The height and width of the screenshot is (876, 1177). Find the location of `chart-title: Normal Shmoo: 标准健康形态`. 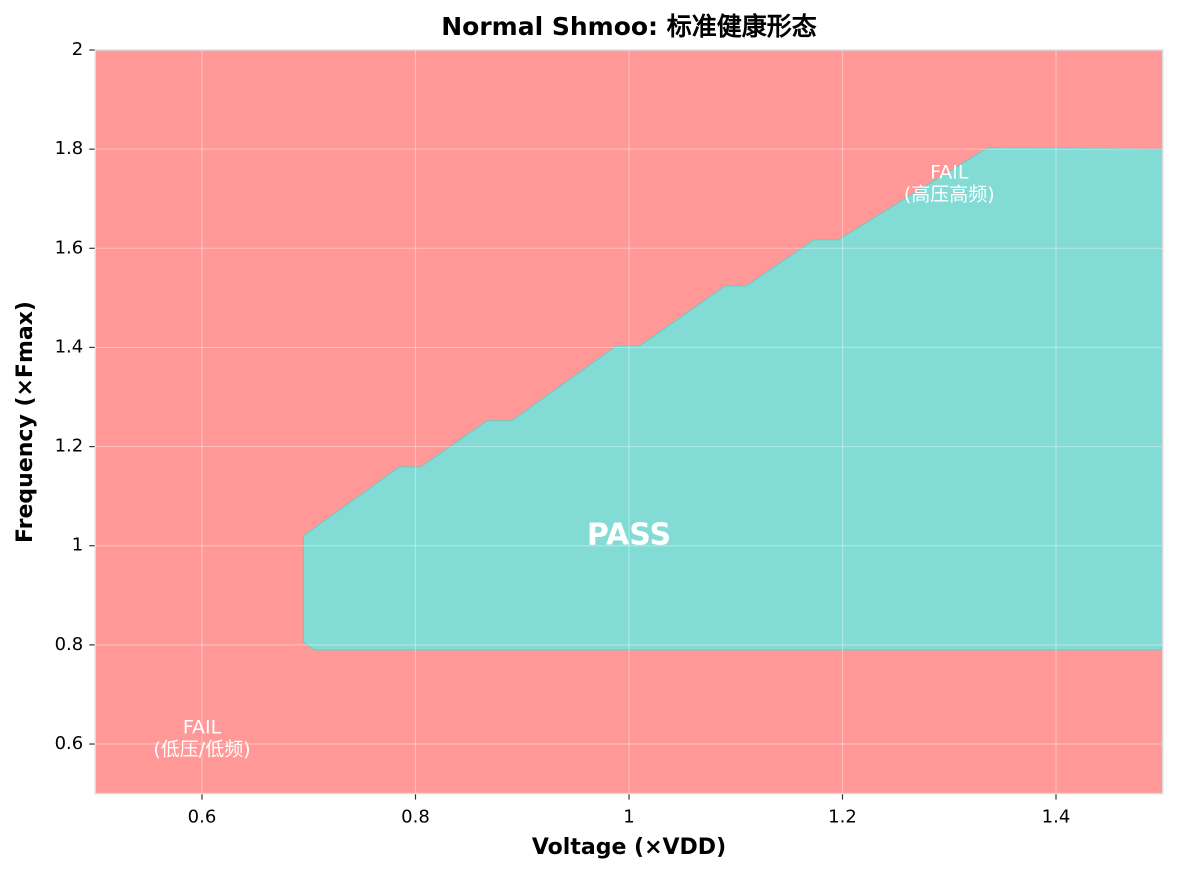

chart-title: Normal Shmoo: 标准健康形态 is located at coordinates (629, 26).